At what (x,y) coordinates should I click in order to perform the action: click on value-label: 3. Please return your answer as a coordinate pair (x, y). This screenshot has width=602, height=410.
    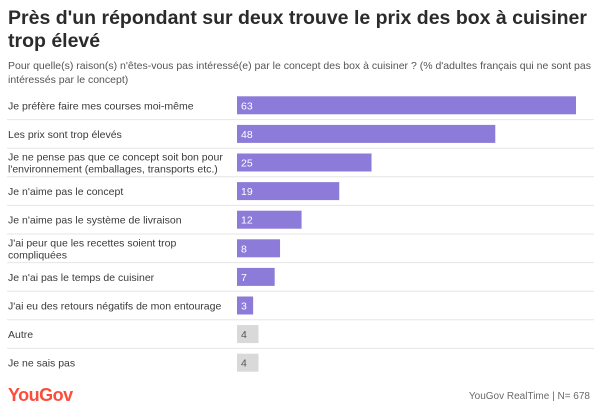
    Looking at the image, I should click on (244, 307).